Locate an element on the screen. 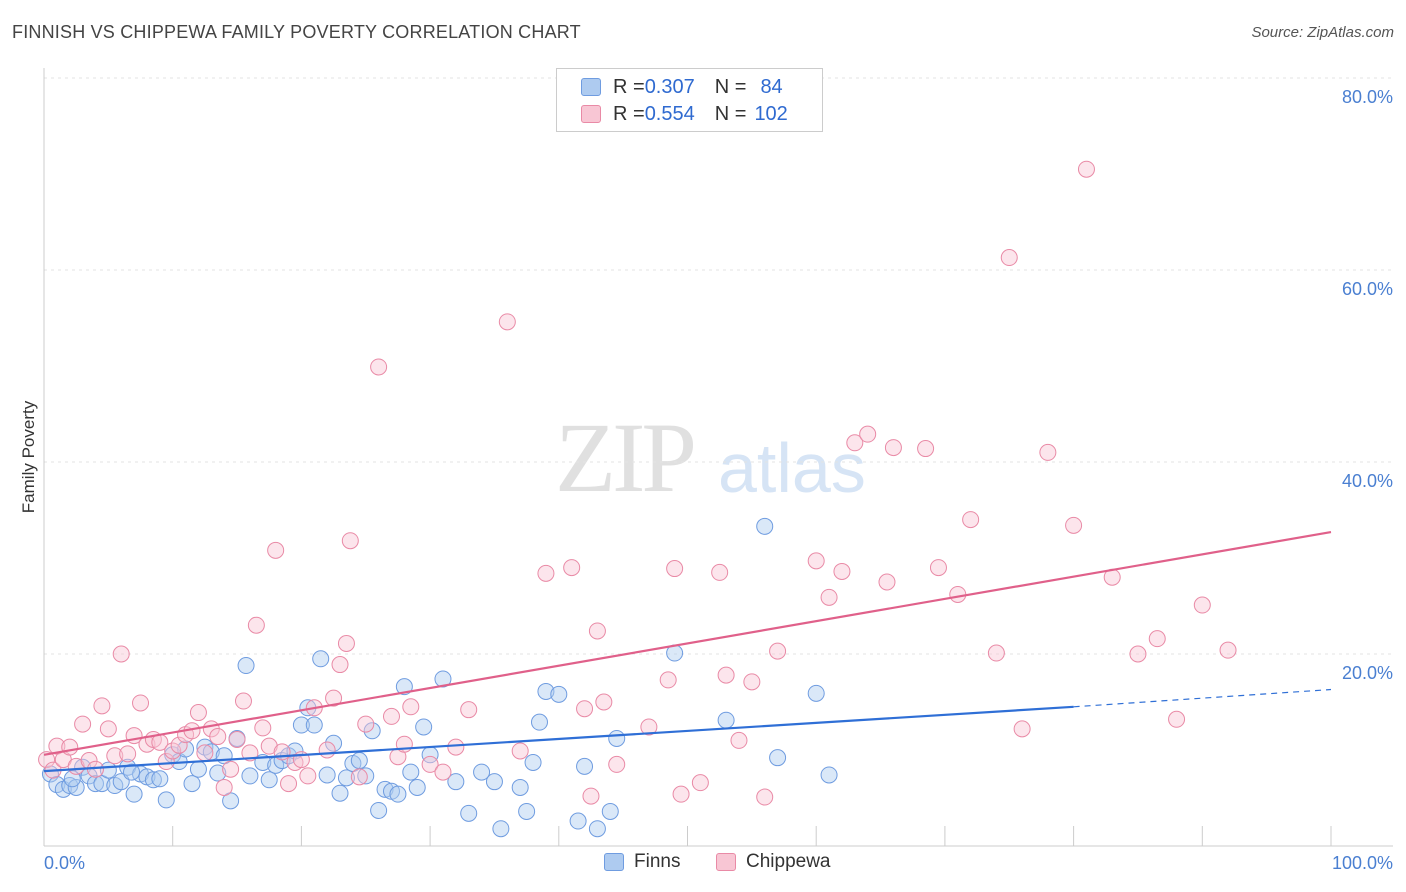  watermark-atlas: atlas is located at coordinates (792, 468).